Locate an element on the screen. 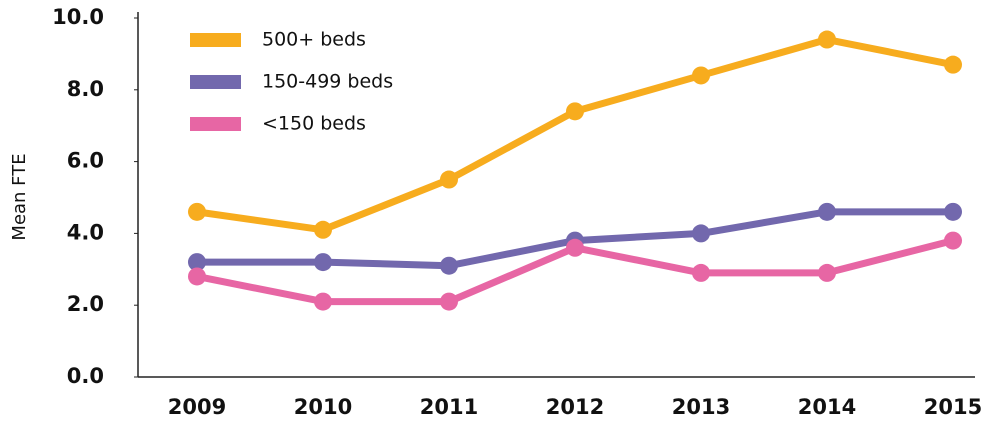 This screenshot has height=425, width=982. legend-label: <150 beds is located at coordinates (314, 124).